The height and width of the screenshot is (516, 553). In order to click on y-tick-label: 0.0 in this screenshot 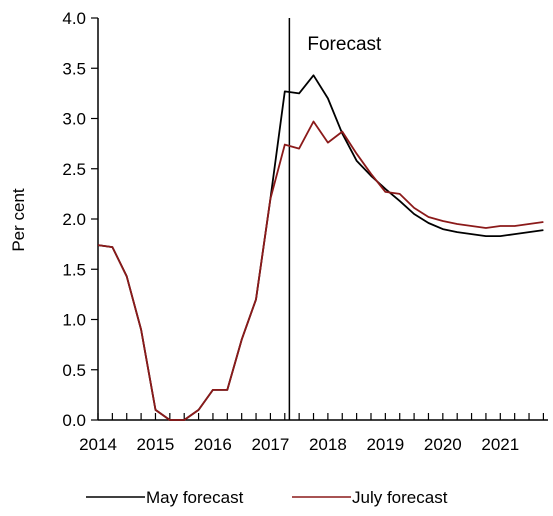, I will do `click(74, 420)`.